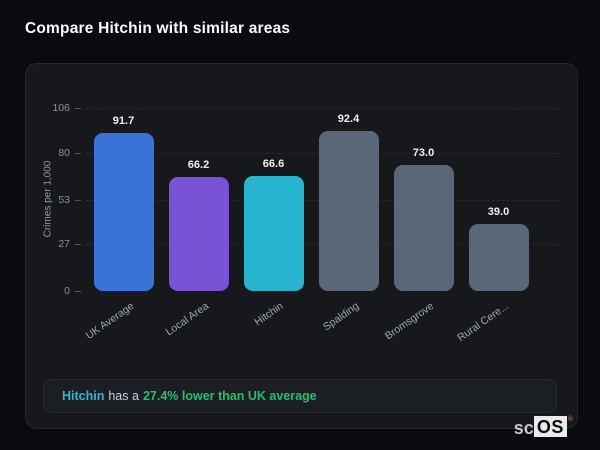  Describe the element at coordinates (198, 164) in the screenshot. I see `bar-value-label: 66.2` at that location.